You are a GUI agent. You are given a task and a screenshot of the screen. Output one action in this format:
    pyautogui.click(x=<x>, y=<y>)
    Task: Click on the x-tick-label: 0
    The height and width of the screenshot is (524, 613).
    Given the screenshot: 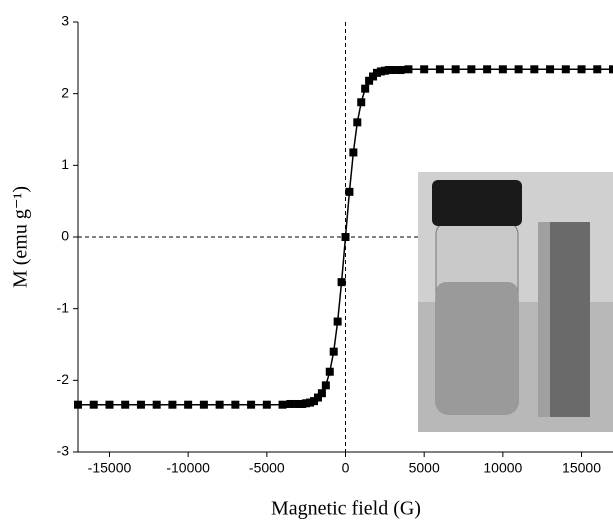 What is the action you would take?
    pyautogui.click(x=346, y=468)
    